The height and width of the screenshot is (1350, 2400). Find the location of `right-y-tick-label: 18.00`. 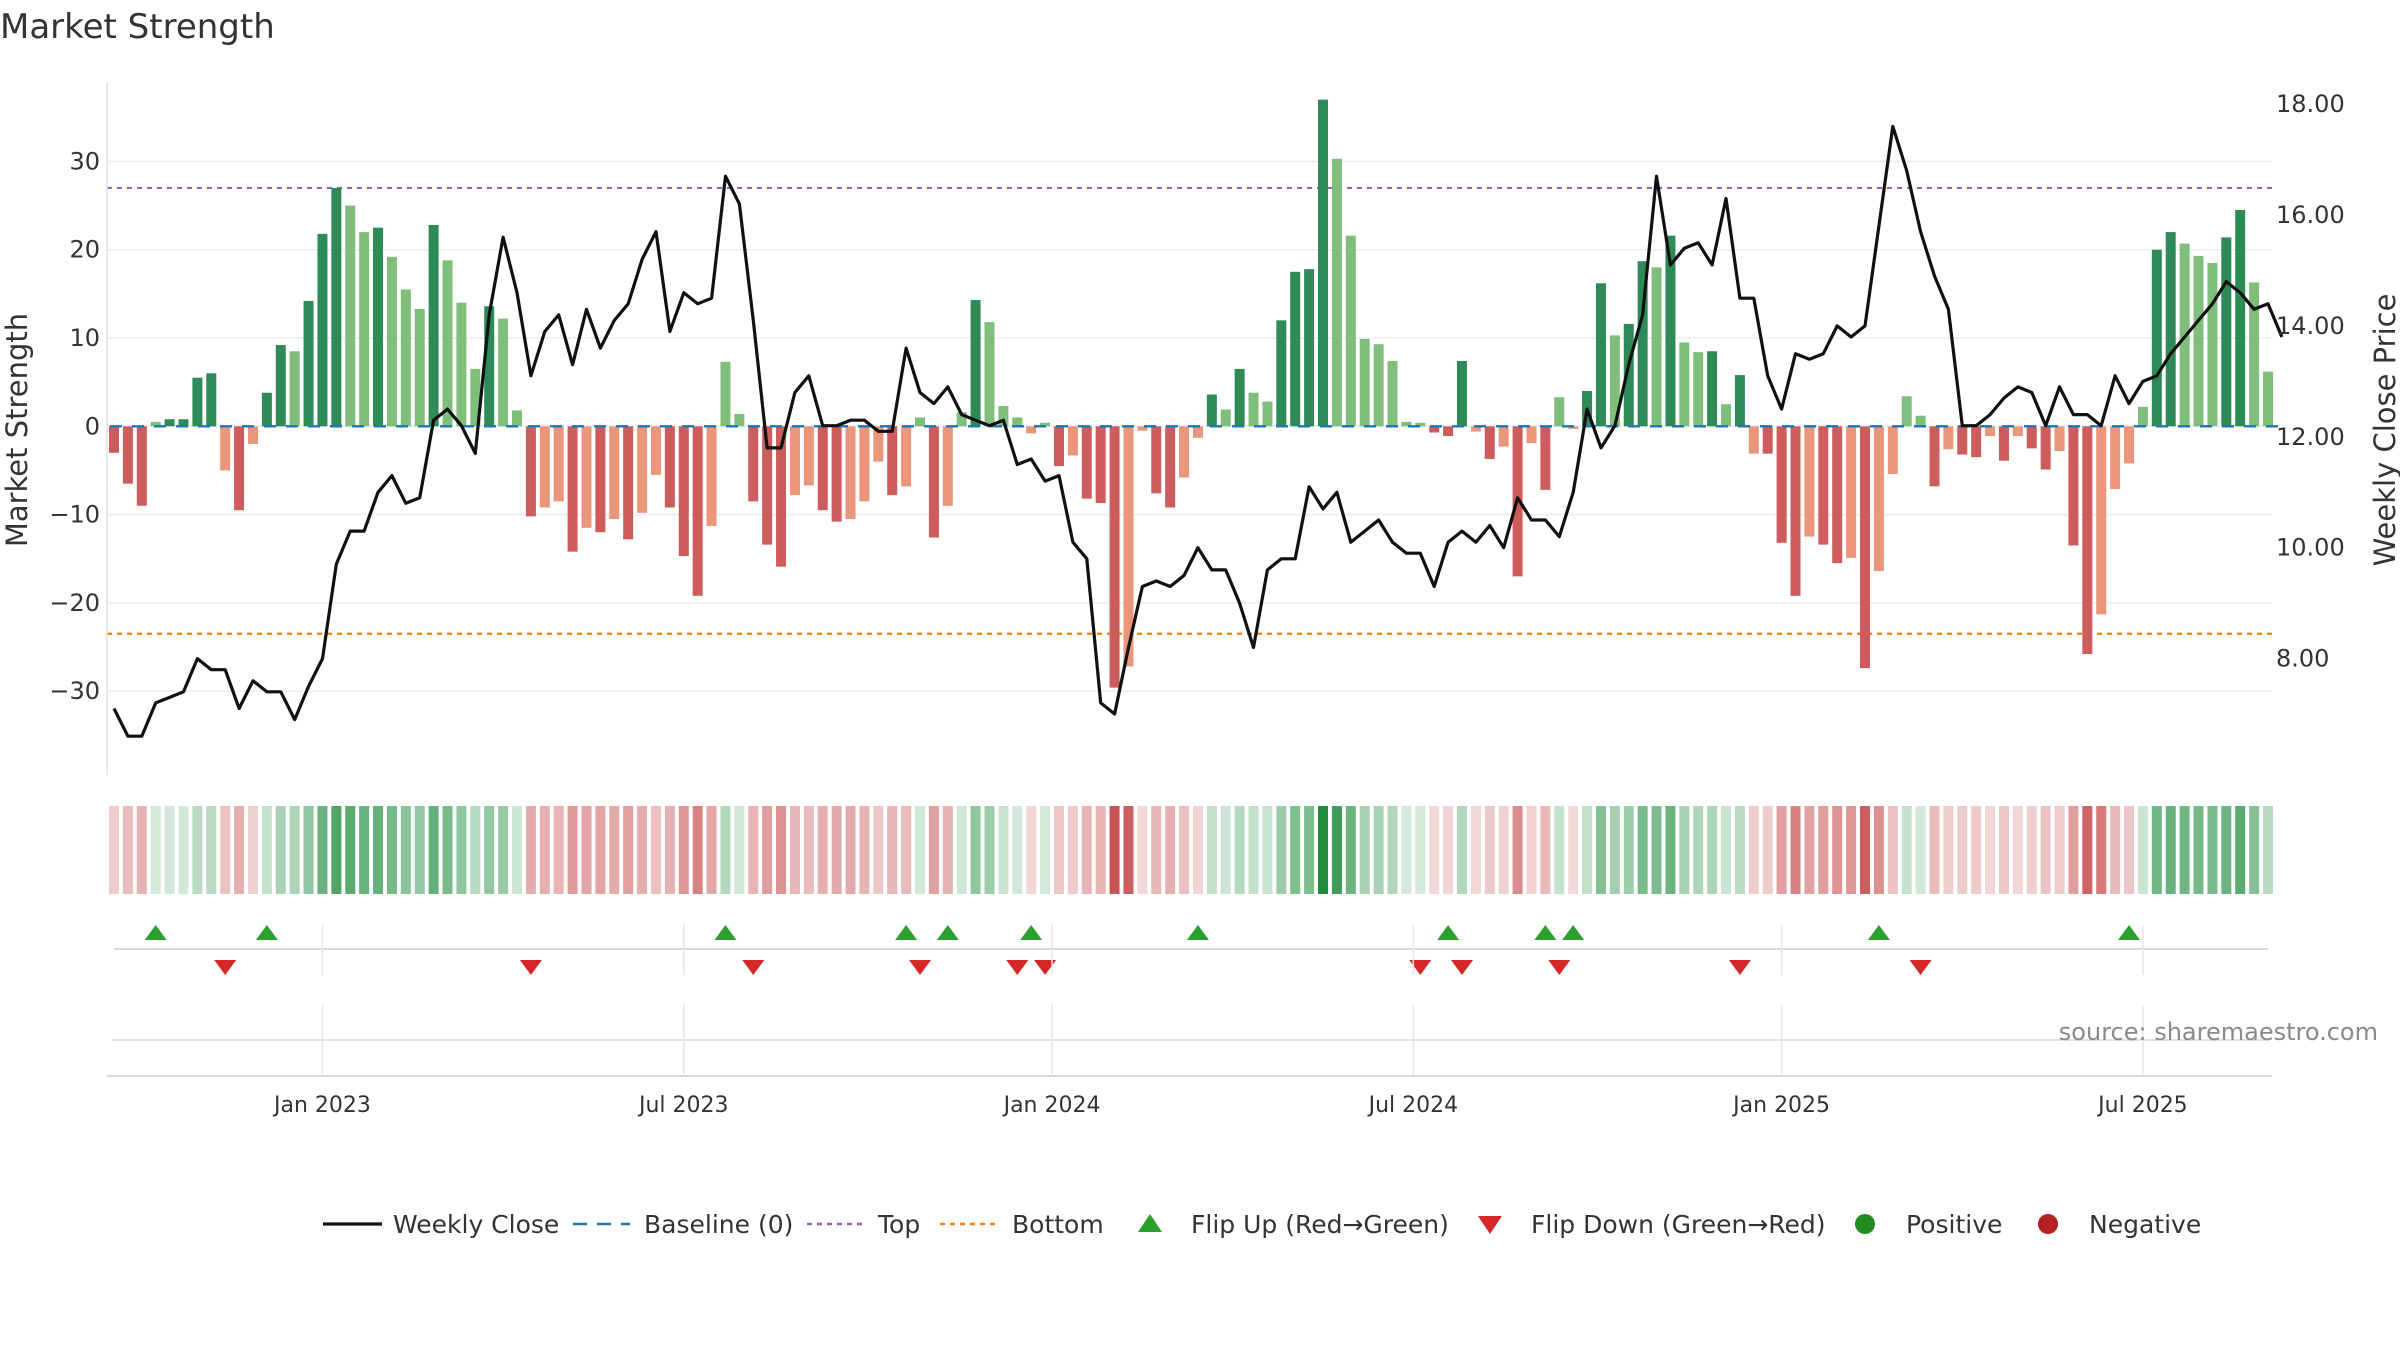

right-y-tick-label: 18.00 is located at coordinates (2310, 104).